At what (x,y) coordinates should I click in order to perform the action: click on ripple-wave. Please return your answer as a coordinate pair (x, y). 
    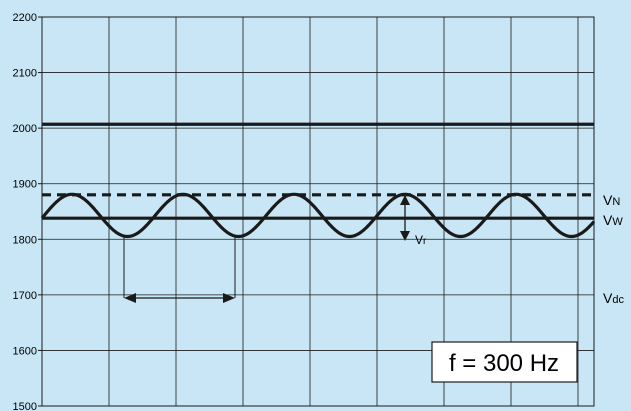
    Looking at the image, I should click on (318, 215).